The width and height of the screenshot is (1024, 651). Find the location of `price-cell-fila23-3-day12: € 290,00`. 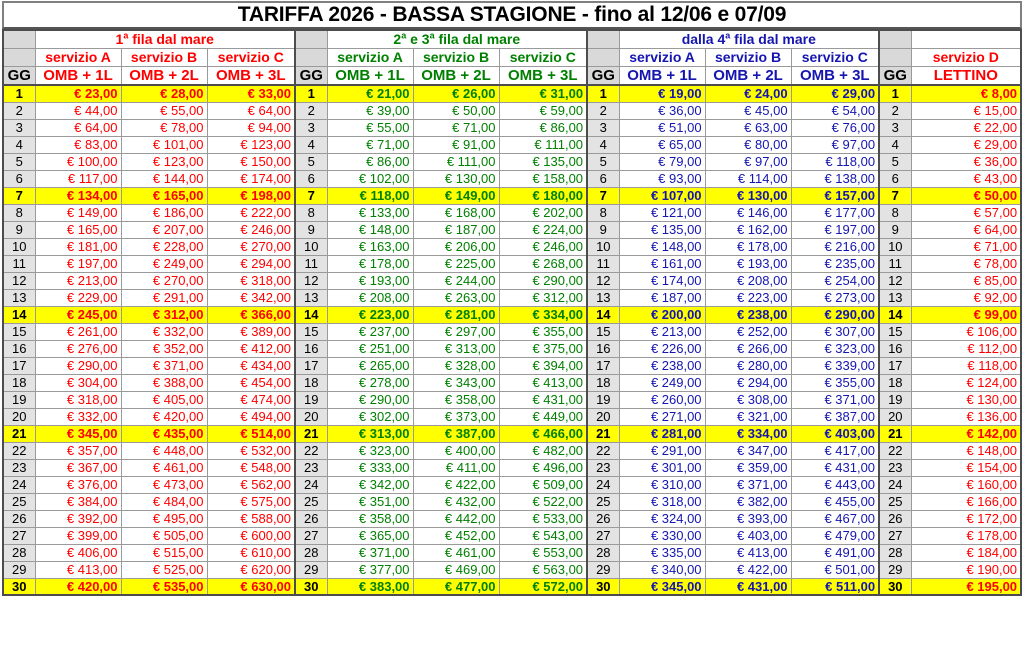

price-cell-fila23-3-day12: € 290,00 is located at coordinates (543, 280).